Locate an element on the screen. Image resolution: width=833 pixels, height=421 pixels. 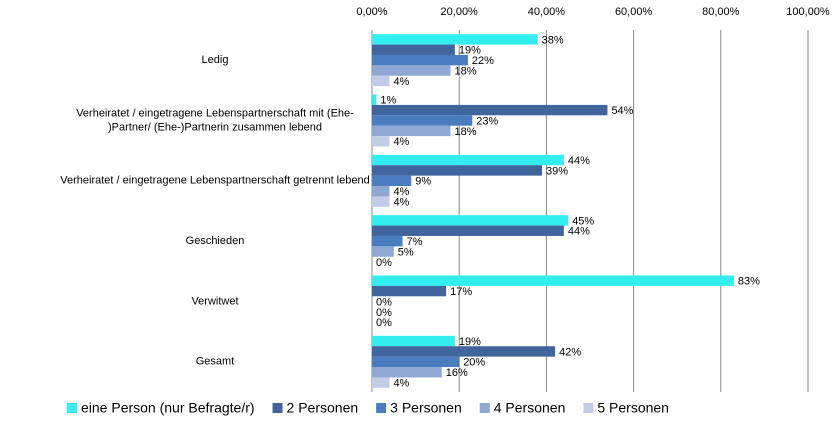
x-tick-label: 40,00% is located at coordinates (547, 12).